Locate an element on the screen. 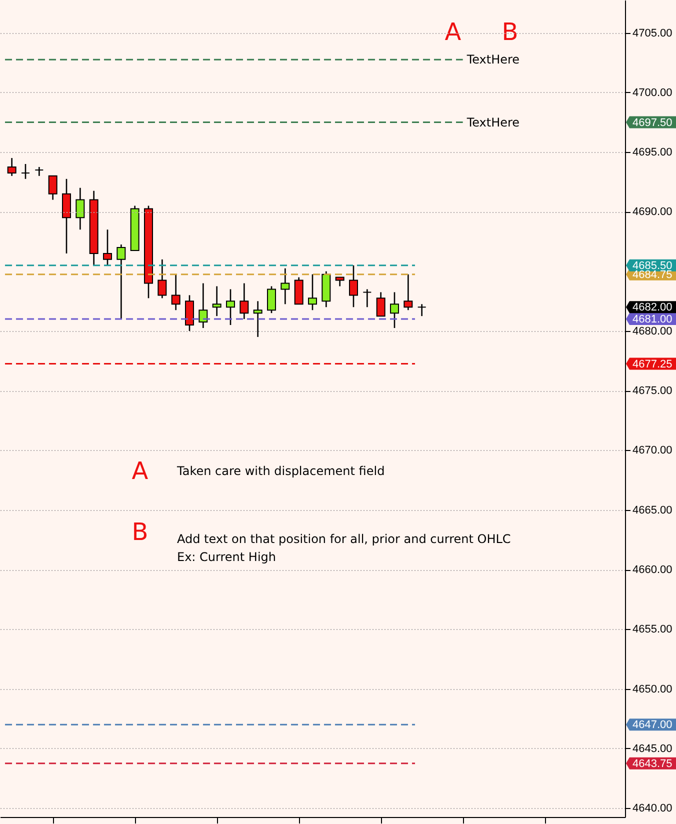  y-tick-label: 4677.25 is located at coordinates (652, 364).